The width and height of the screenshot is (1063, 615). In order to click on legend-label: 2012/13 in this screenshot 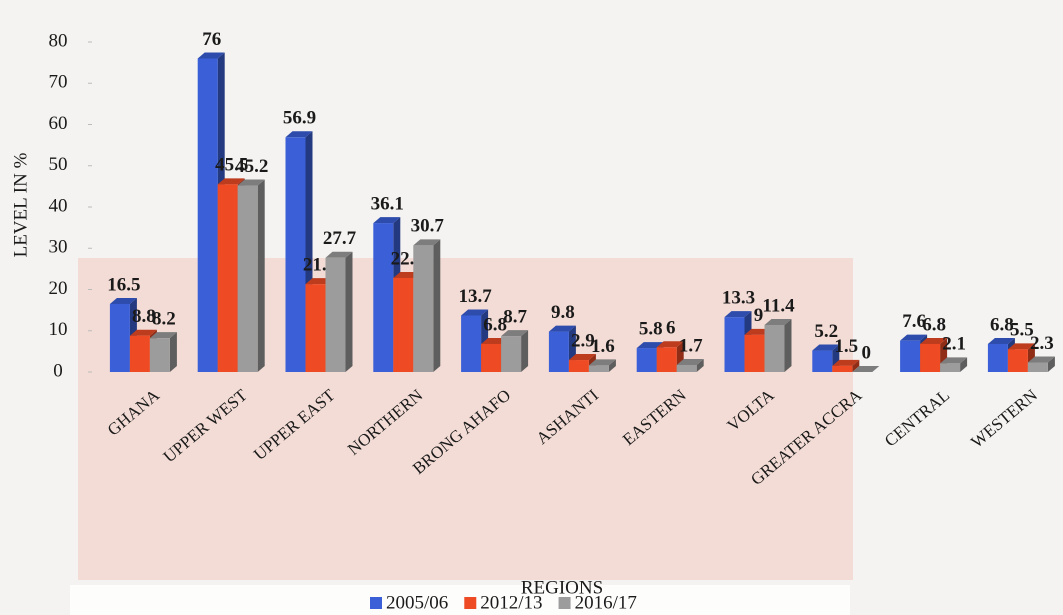, I will do `click(511, 602)`.